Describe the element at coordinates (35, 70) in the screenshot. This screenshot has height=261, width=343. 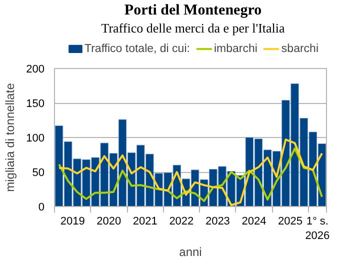
I see `y-tick-label: 200` at that location.